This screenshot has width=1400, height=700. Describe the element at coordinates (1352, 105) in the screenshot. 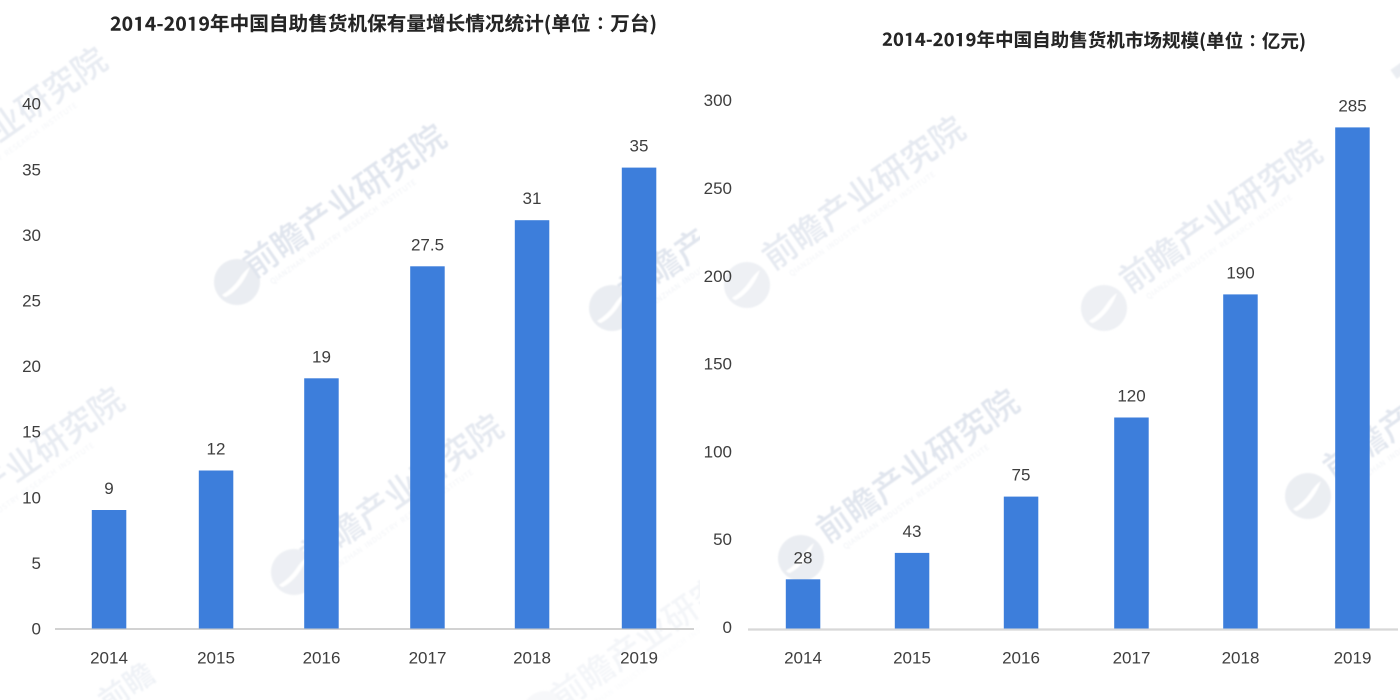

I see `svg-text: 285` at that location.